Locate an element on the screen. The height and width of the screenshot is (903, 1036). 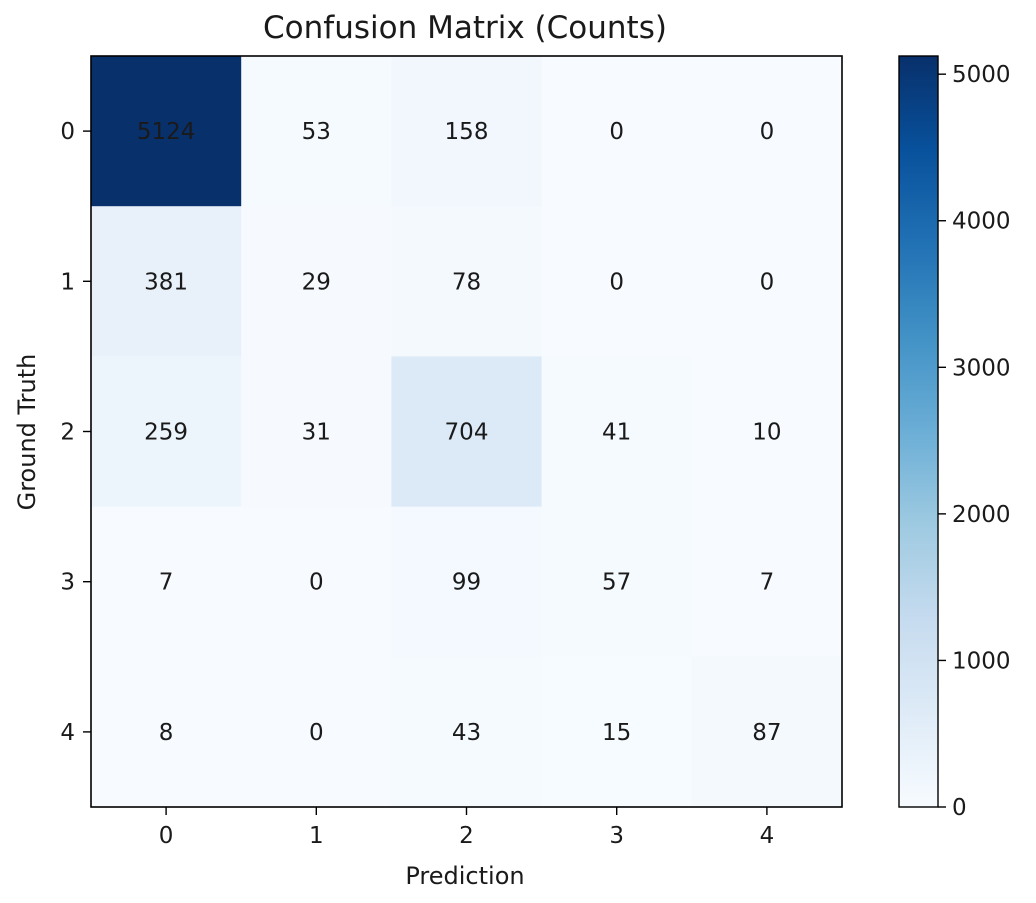
y-axis-ticks: 0 1 2 3 4 is located at coordinates (75, 432).